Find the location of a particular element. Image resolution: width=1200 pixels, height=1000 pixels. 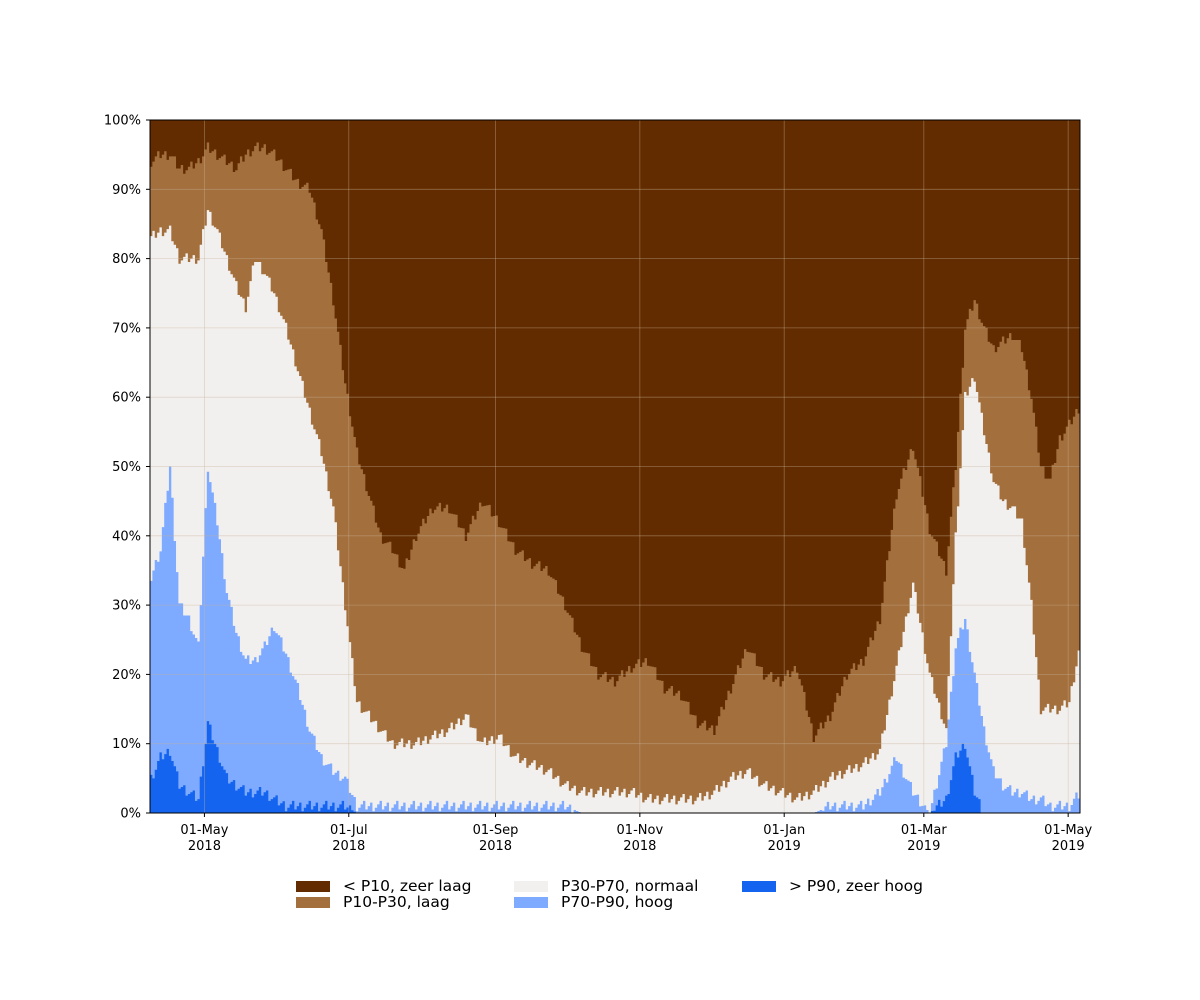

y-tick-label: 50% is located at coordinates (126, 467).